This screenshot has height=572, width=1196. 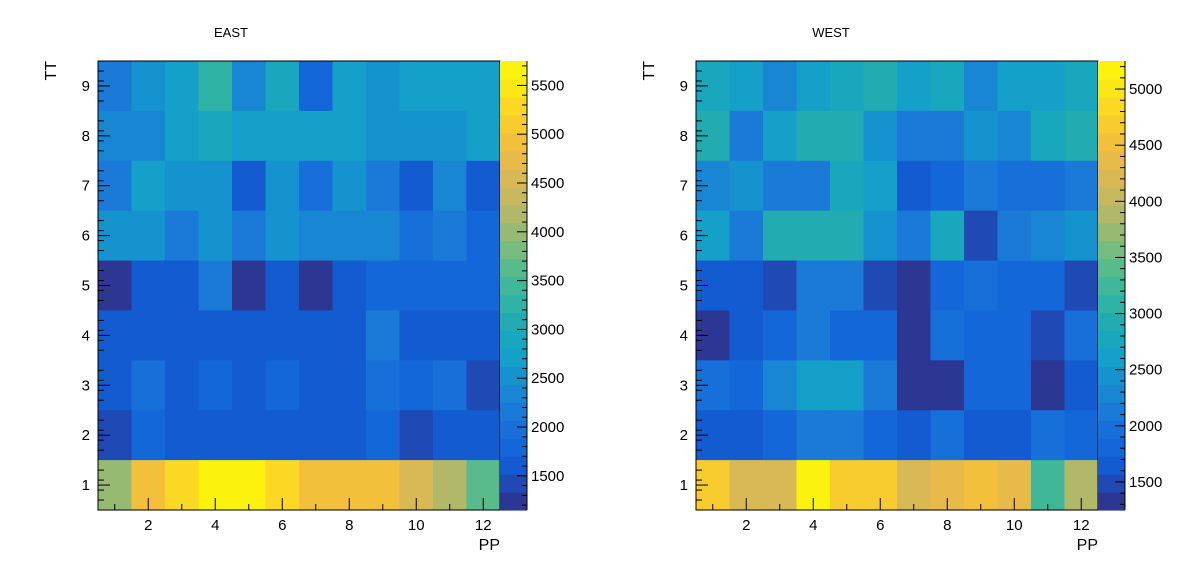 What do you see at coordinates (148, 525) in the screenshot?
I see `x-tick-label: 2` at bounding box center [148, 525].